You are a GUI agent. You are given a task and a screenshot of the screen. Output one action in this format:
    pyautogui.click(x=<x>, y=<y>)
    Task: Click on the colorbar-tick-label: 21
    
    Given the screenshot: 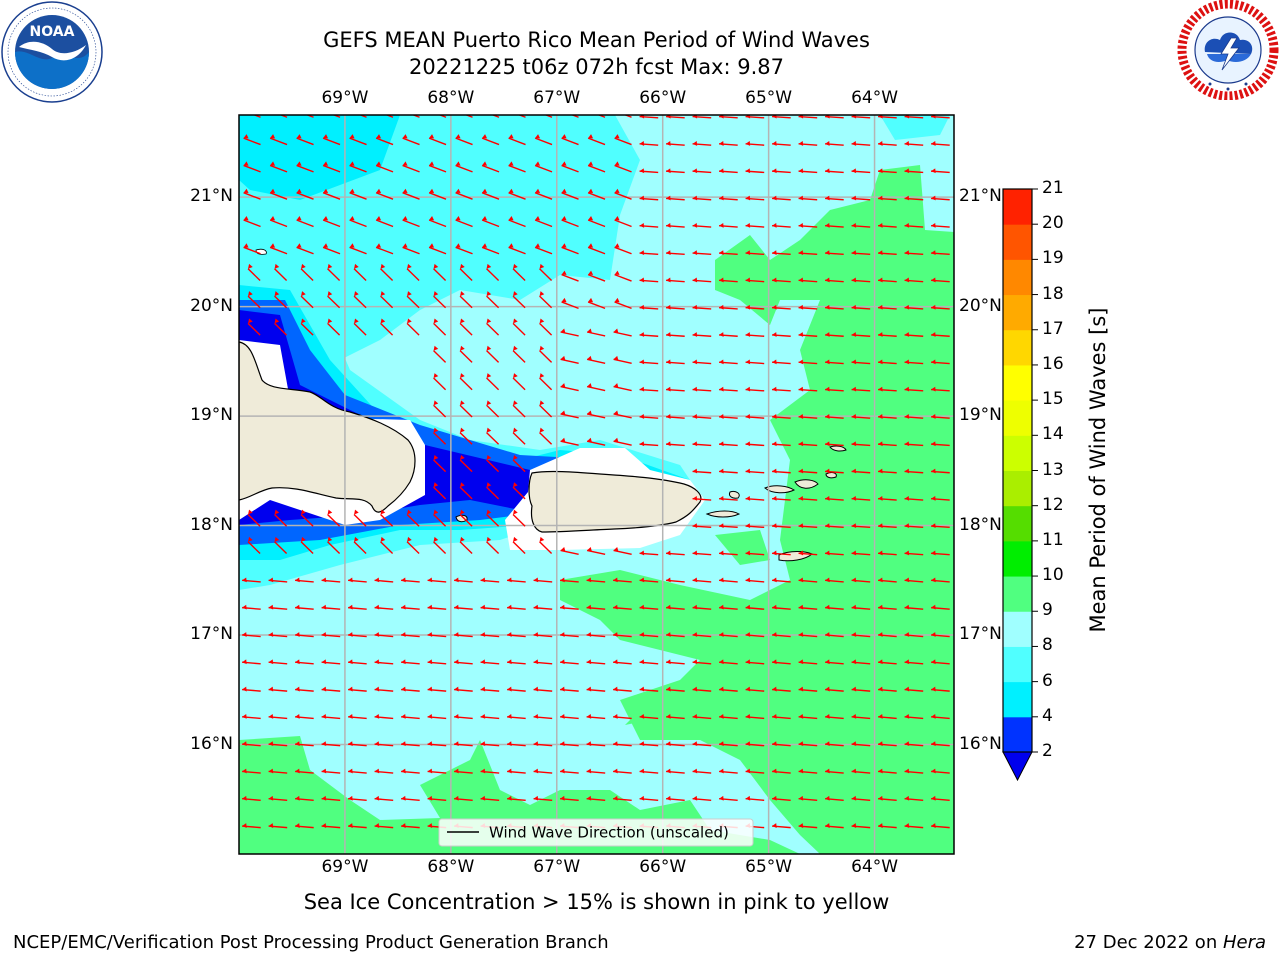 What is the action you would take?
    pyautogui.click(x=1053, y=188)
    